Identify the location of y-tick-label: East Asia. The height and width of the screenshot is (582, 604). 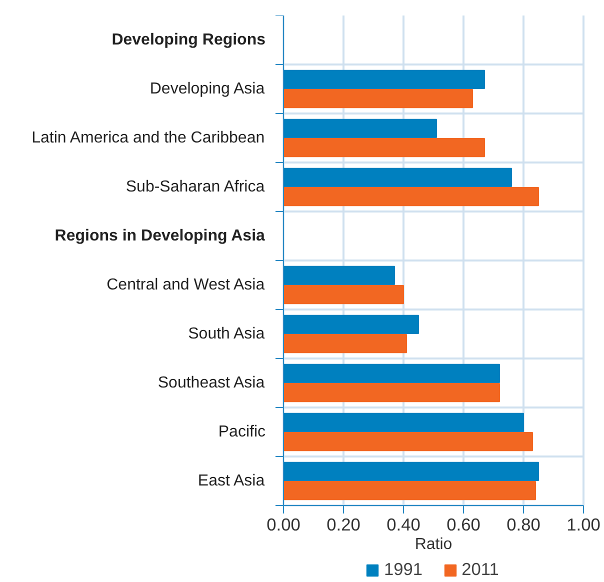
(231, 481).